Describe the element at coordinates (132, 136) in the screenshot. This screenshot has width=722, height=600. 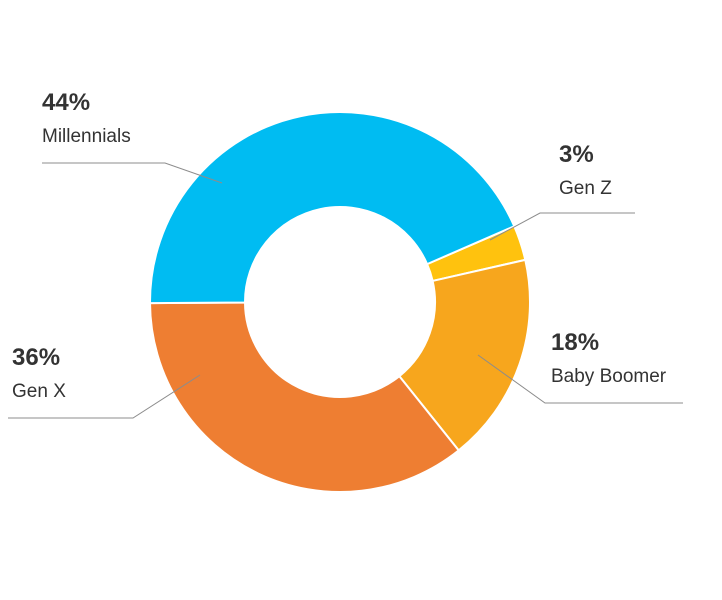
I see `callout-millennials: 44% Millennials` at that location.